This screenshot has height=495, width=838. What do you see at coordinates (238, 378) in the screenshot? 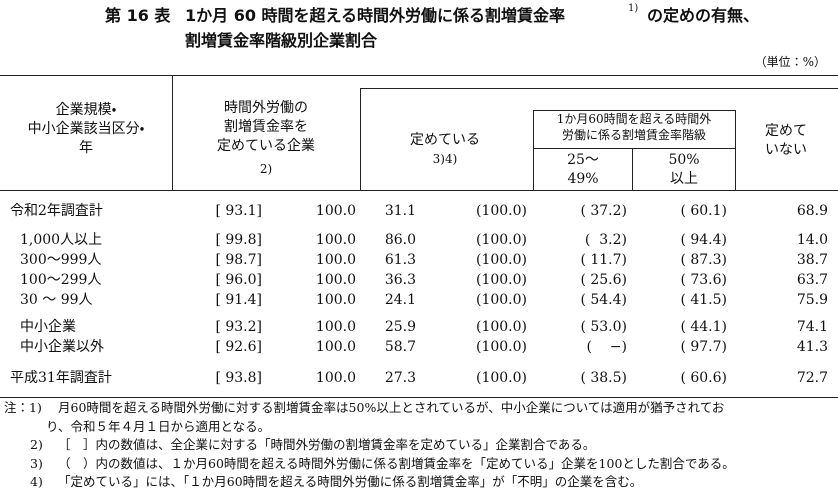
I see `cell: [ 93.8]` at bounding box center [238, 378].